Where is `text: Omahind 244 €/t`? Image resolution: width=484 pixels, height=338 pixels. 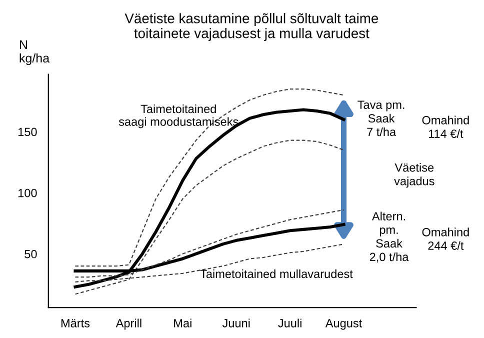 text: Omahind 244 €/t is located at coordinates (445, 239).